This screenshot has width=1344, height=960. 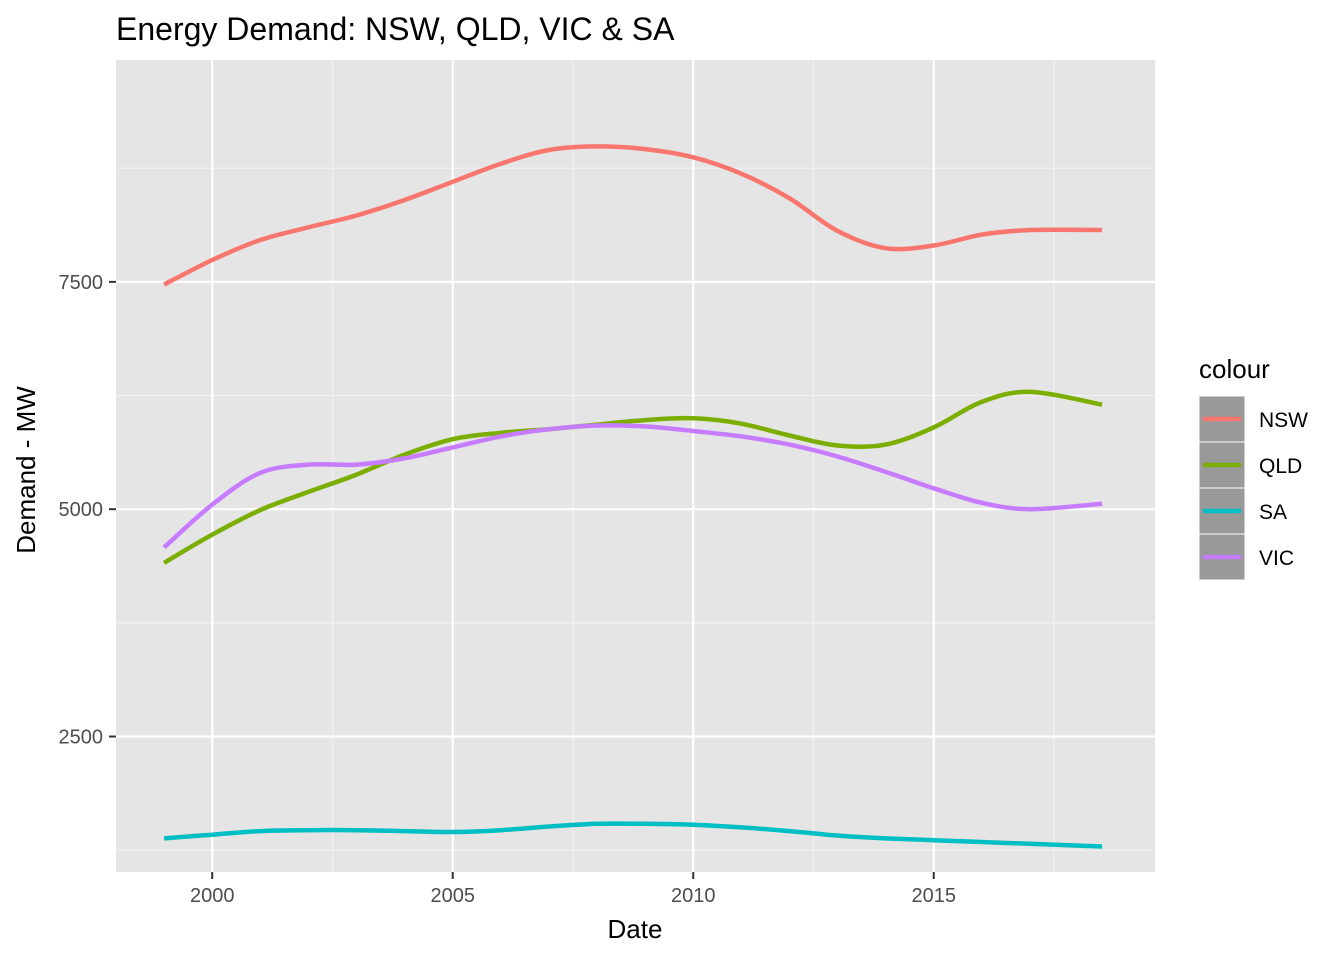 What do you see at coordinates (1276, 558) in the screenshot?
I see `legend-label-vic: VIC` at bounding box center [1276, 558].